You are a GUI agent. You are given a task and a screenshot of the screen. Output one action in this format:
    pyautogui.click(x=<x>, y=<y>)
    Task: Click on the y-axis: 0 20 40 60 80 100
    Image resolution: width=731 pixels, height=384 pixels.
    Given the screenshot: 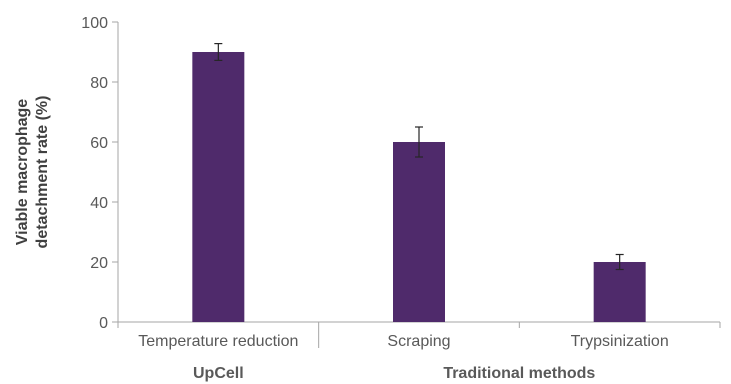 What is the action you would take?
    pyautogui.click(x=100, y=173)
    